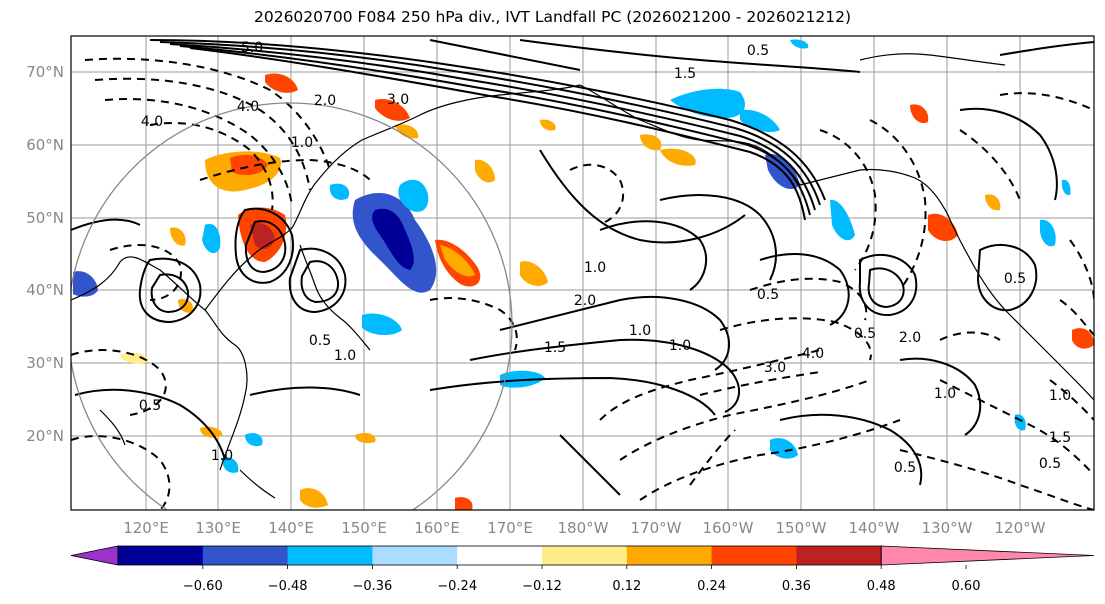 This screenshot has height=604, width=1105. What do you see at coordinates (203, 586) in the screenshot?
I see `colorbar-tick-label: −0.60` at bounding box center [203, 586].